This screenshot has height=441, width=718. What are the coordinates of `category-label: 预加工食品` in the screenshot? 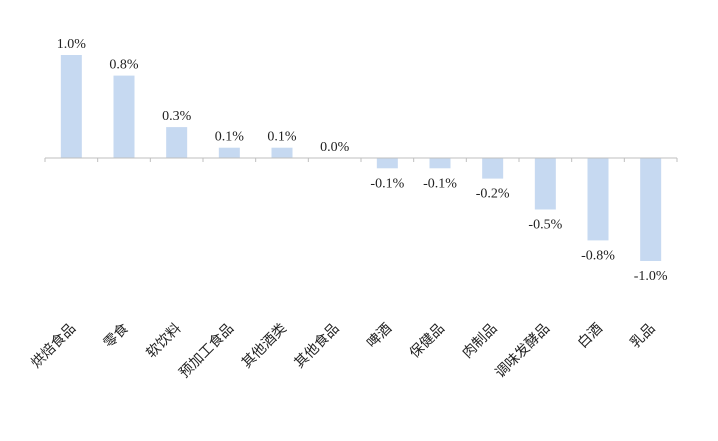 It's located at (207, 351).